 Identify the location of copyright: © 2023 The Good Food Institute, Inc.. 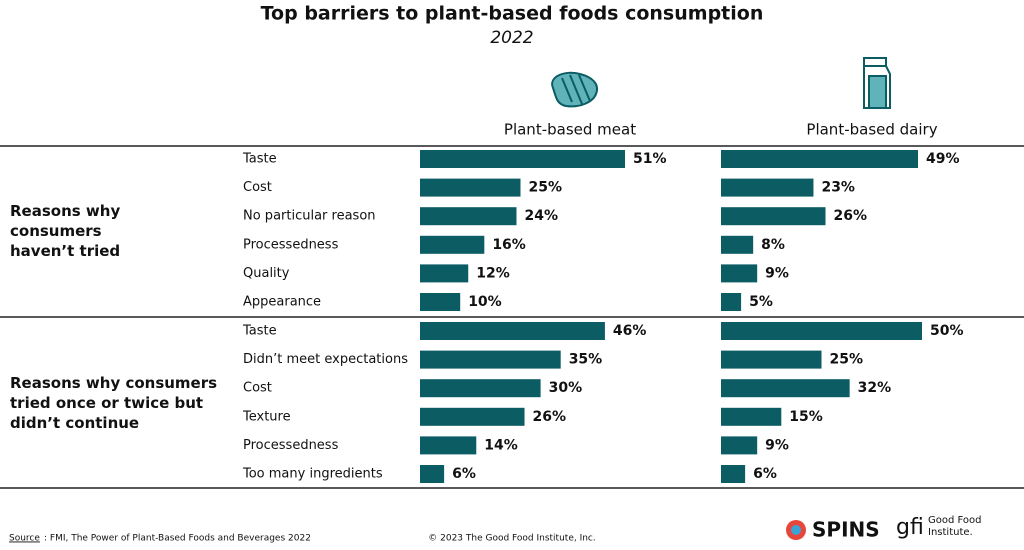
(512, 539).